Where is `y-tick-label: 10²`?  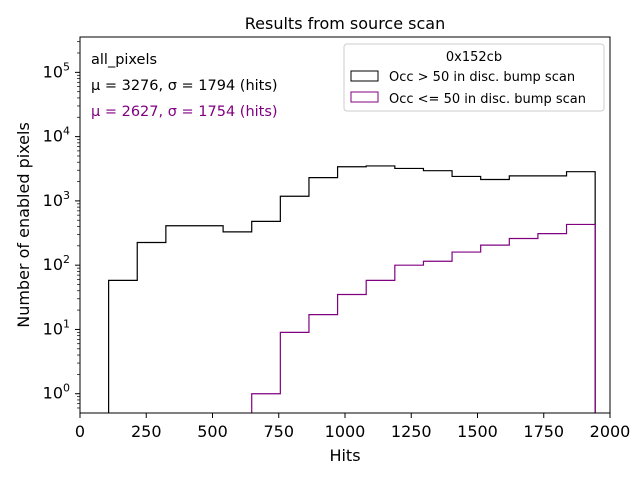
y-tick-label: 10² is located at coordinates (56, 263).